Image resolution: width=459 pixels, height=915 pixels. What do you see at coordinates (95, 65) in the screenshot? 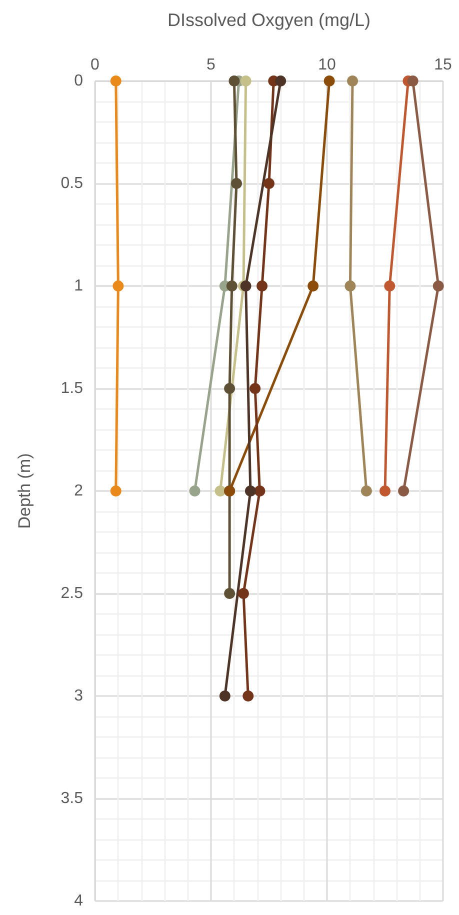
I see `x-tick-label: 0` at bounding box center [95, 65].